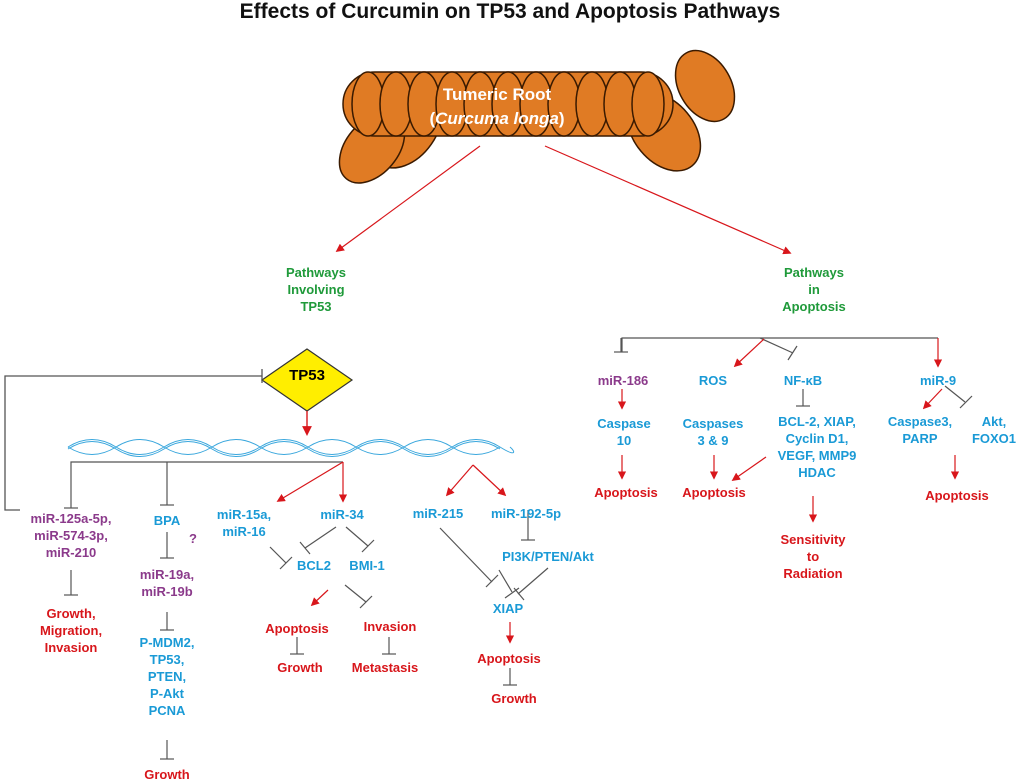  I want to click on node-apoptosis-5: Apoptosis, so click(957, 495).